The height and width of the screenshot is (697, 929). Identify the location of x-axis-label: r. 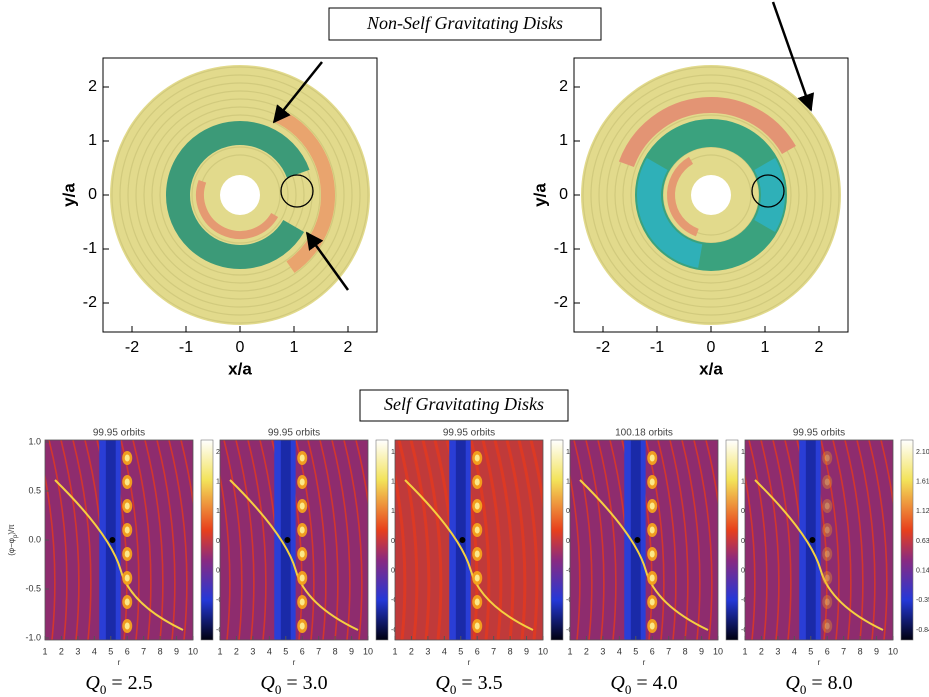
(644, 662).